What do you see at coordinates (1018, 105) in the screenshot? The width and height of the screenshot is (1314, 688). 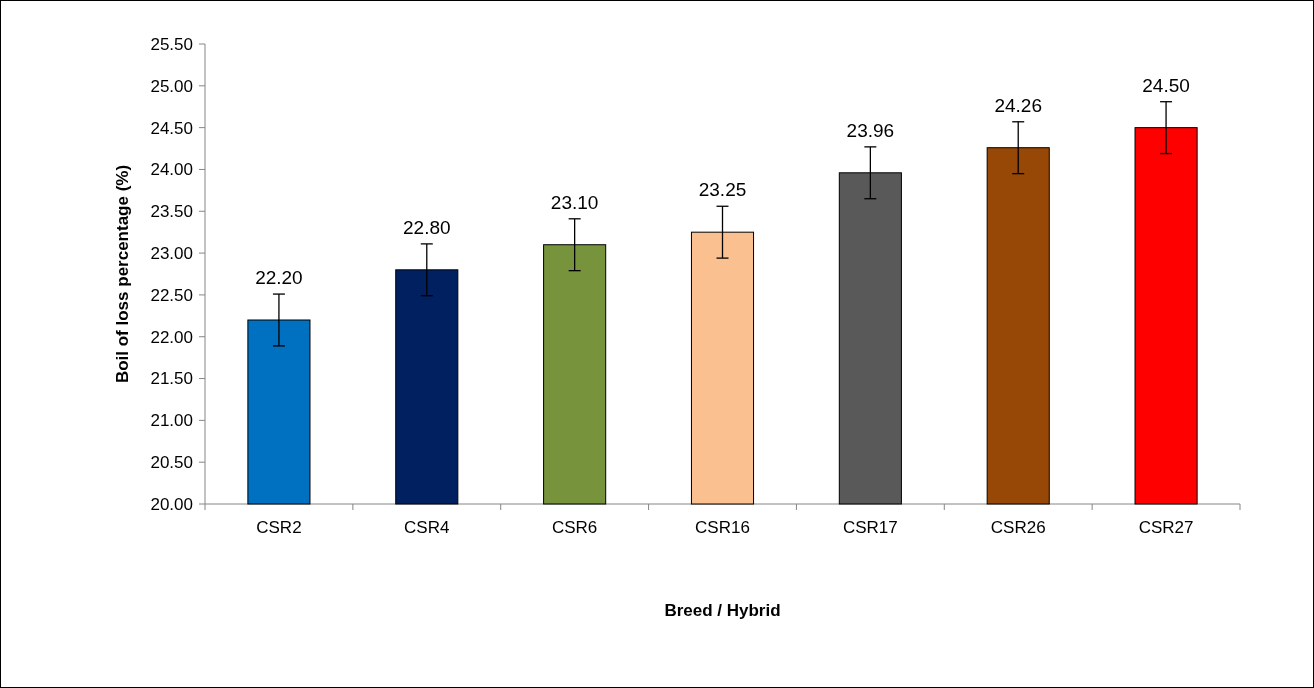 I see `data-label: 24.26` at bounding box center [1018, 105].